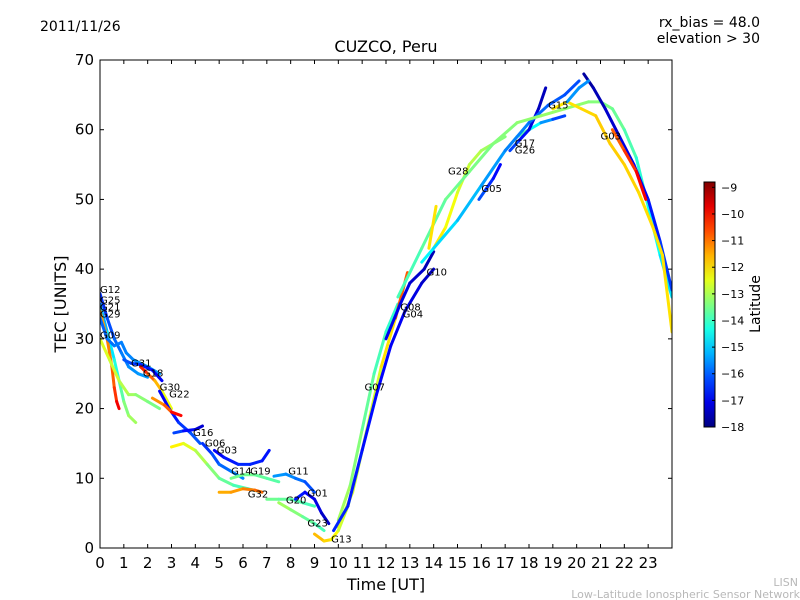  I want to click on x-tick-label: 9, so click(315, 563).